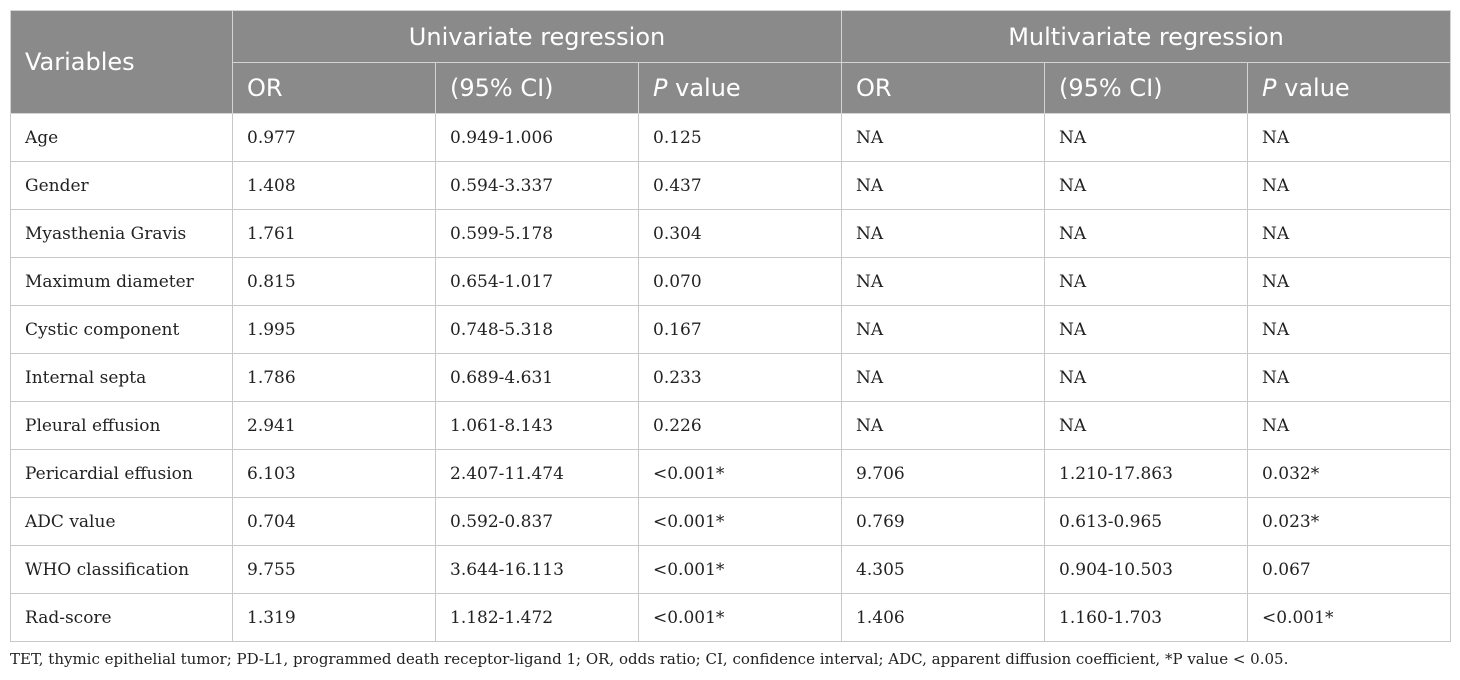 The height and width of the screenshot is (680, 1460). Describe the element at coordinates (1349, 617) in the screenshot. I see `cell-m-p: <0.001*` at that location.